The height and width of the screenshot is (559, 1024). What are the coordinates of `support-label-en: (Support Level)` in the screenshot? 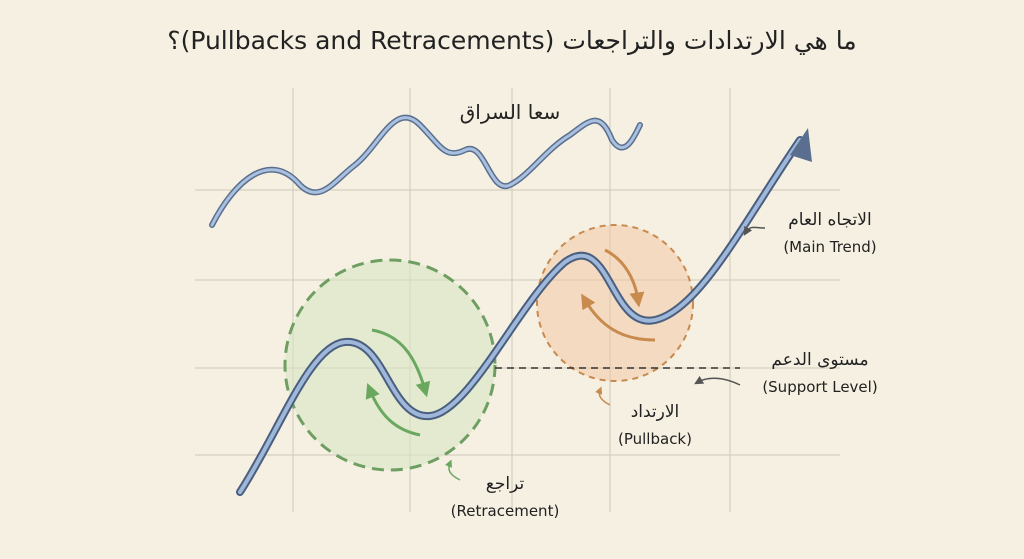 It's located at (820, 387).